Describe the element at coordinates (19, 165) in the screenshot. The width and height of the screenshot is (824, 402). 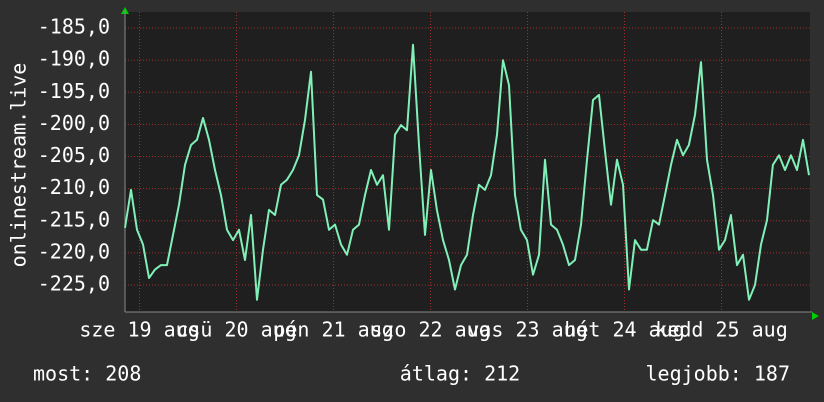
I see `y-axis-label: onlinestream.live` at that location.